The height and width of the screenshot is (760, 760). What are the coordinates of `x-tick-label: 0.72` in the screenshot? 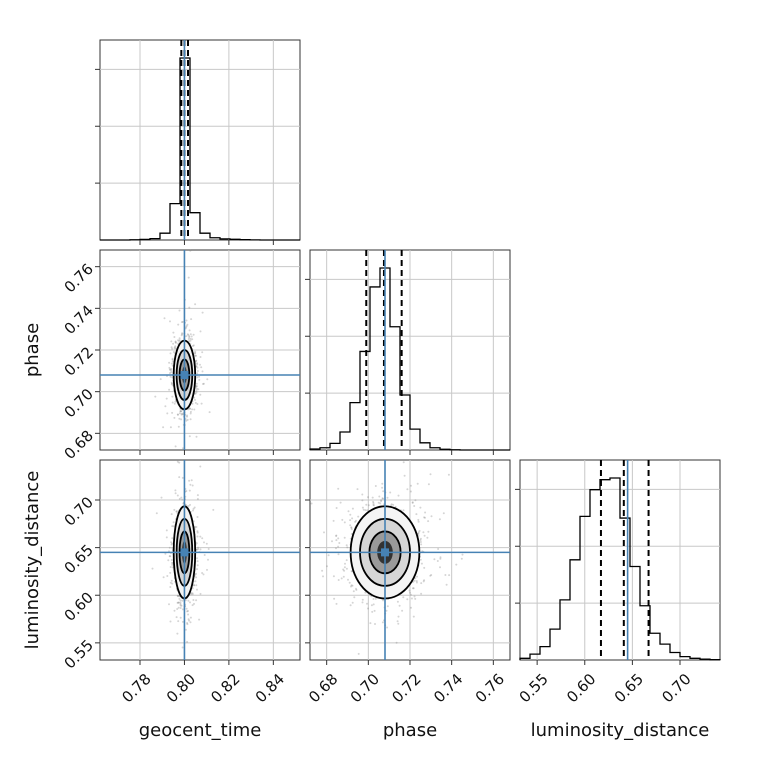 It's located at (406, 688).